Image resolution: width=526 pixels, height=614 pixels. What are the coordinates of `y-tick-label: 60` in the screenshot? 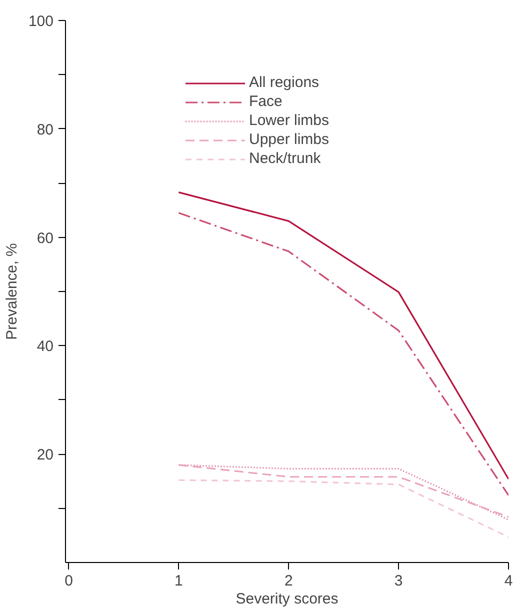 It's located at (45, 238).